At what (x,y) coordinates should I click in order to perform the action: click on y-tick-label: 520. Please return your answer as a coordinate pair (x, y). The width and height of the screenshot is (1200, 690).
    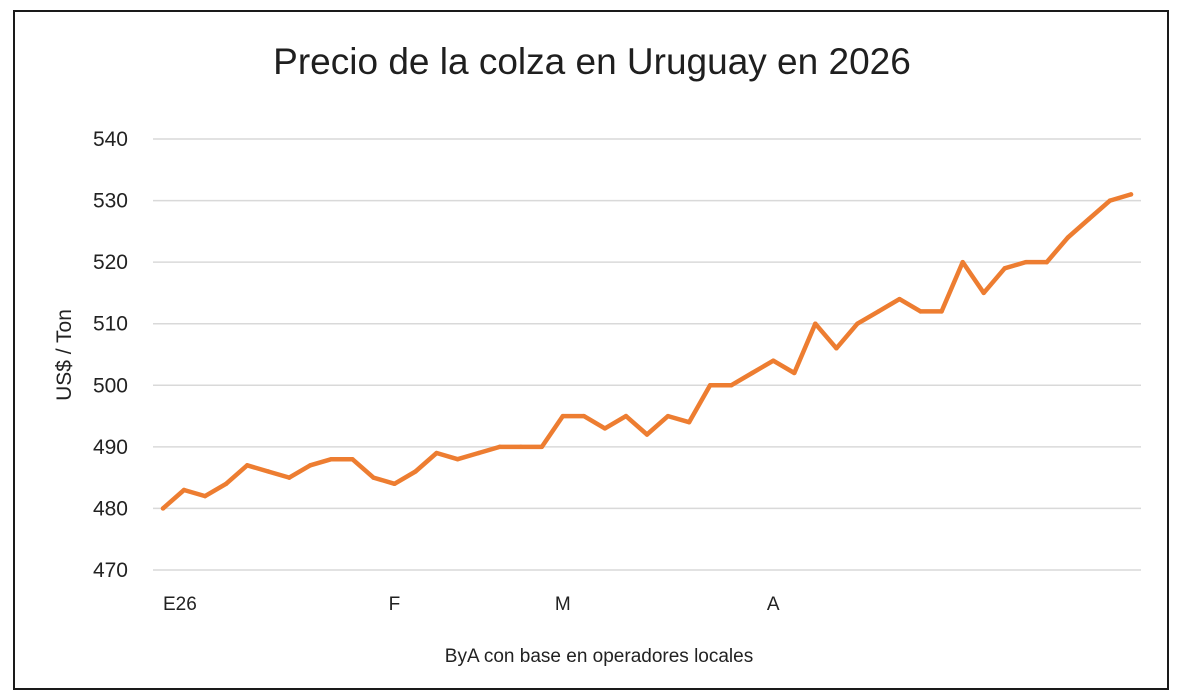
    Looking at the image, I should click on (110, 262).